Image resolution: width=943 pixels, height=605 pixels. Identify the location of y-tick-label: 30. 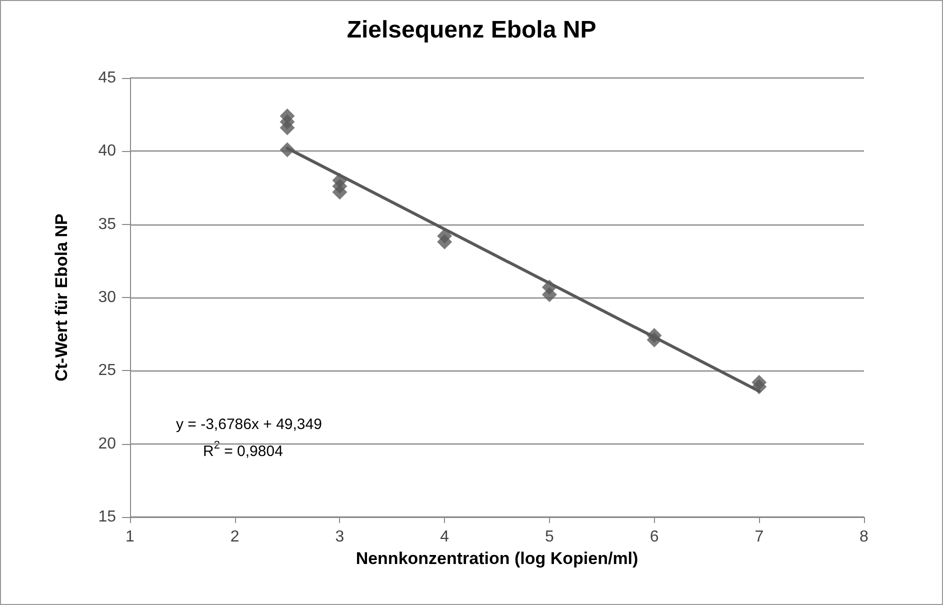
(107, 297).